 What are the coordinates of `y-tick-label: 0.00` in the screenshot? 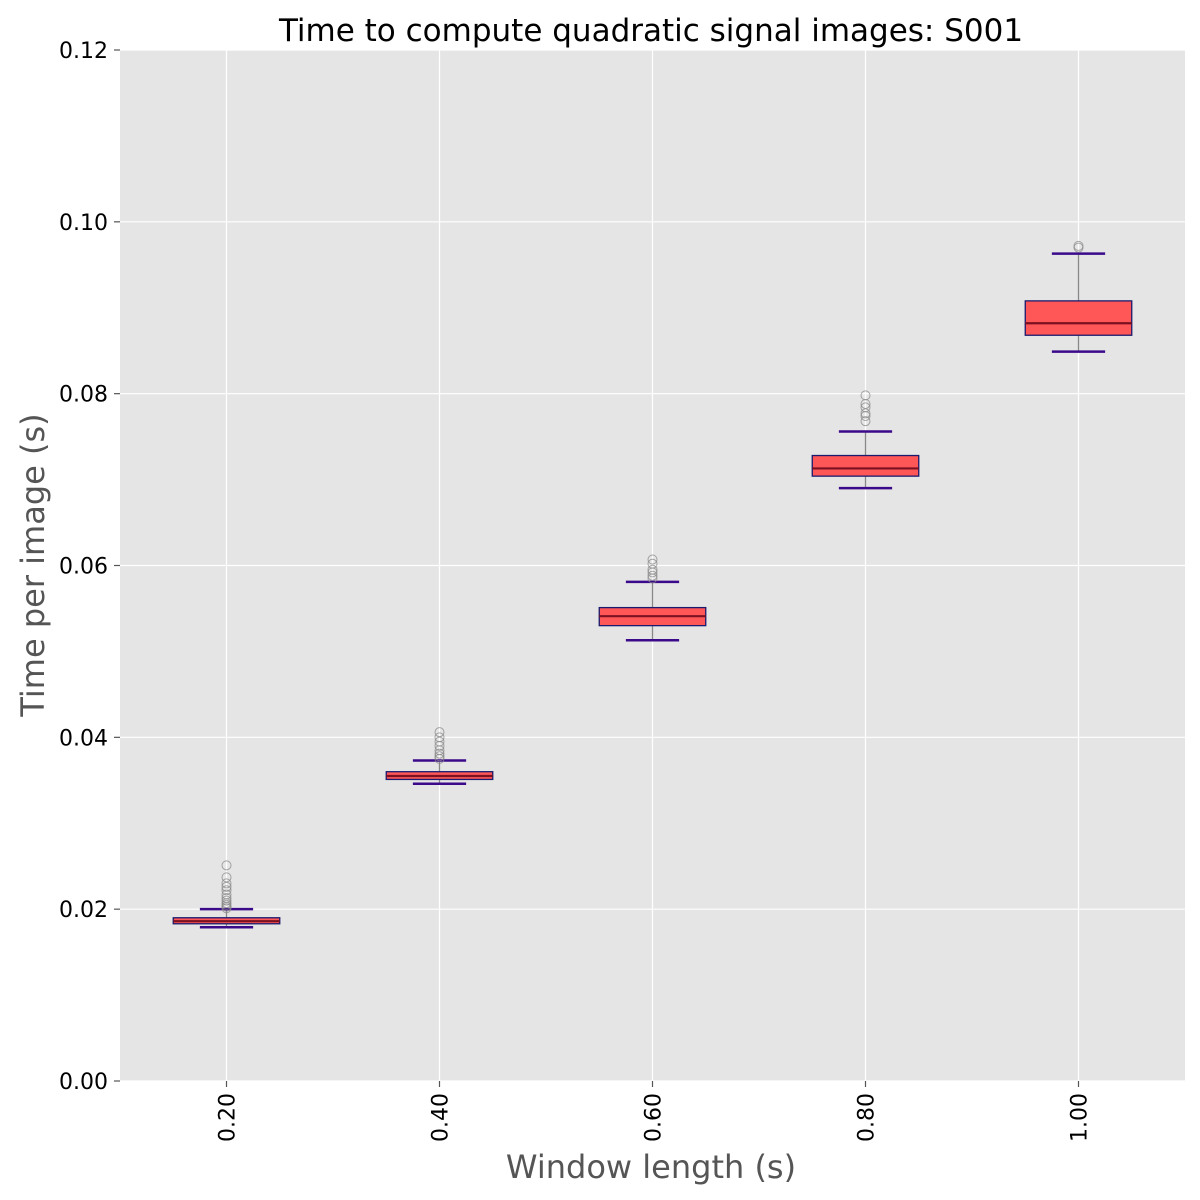 It's located at (83, 1082).